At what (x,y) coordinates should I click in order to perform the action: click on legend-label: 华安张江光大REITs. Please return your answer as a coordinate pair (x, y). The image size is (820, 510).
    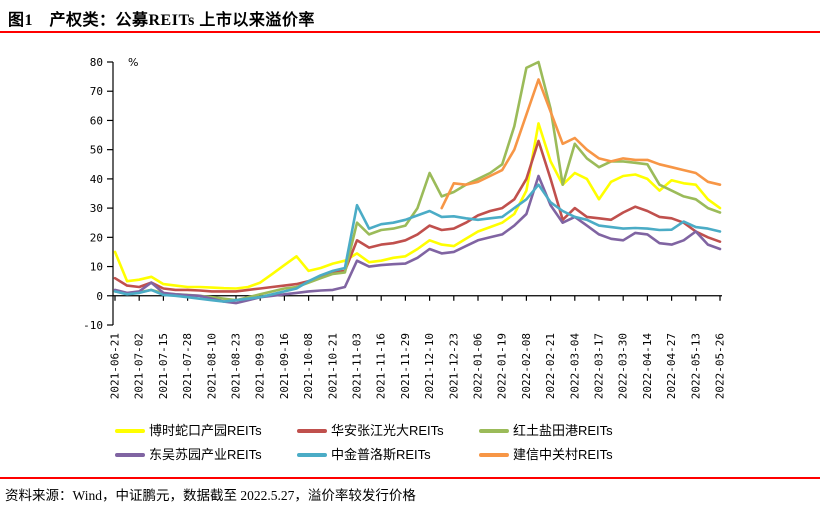
    Looking at the image, I should click on (387, 430).